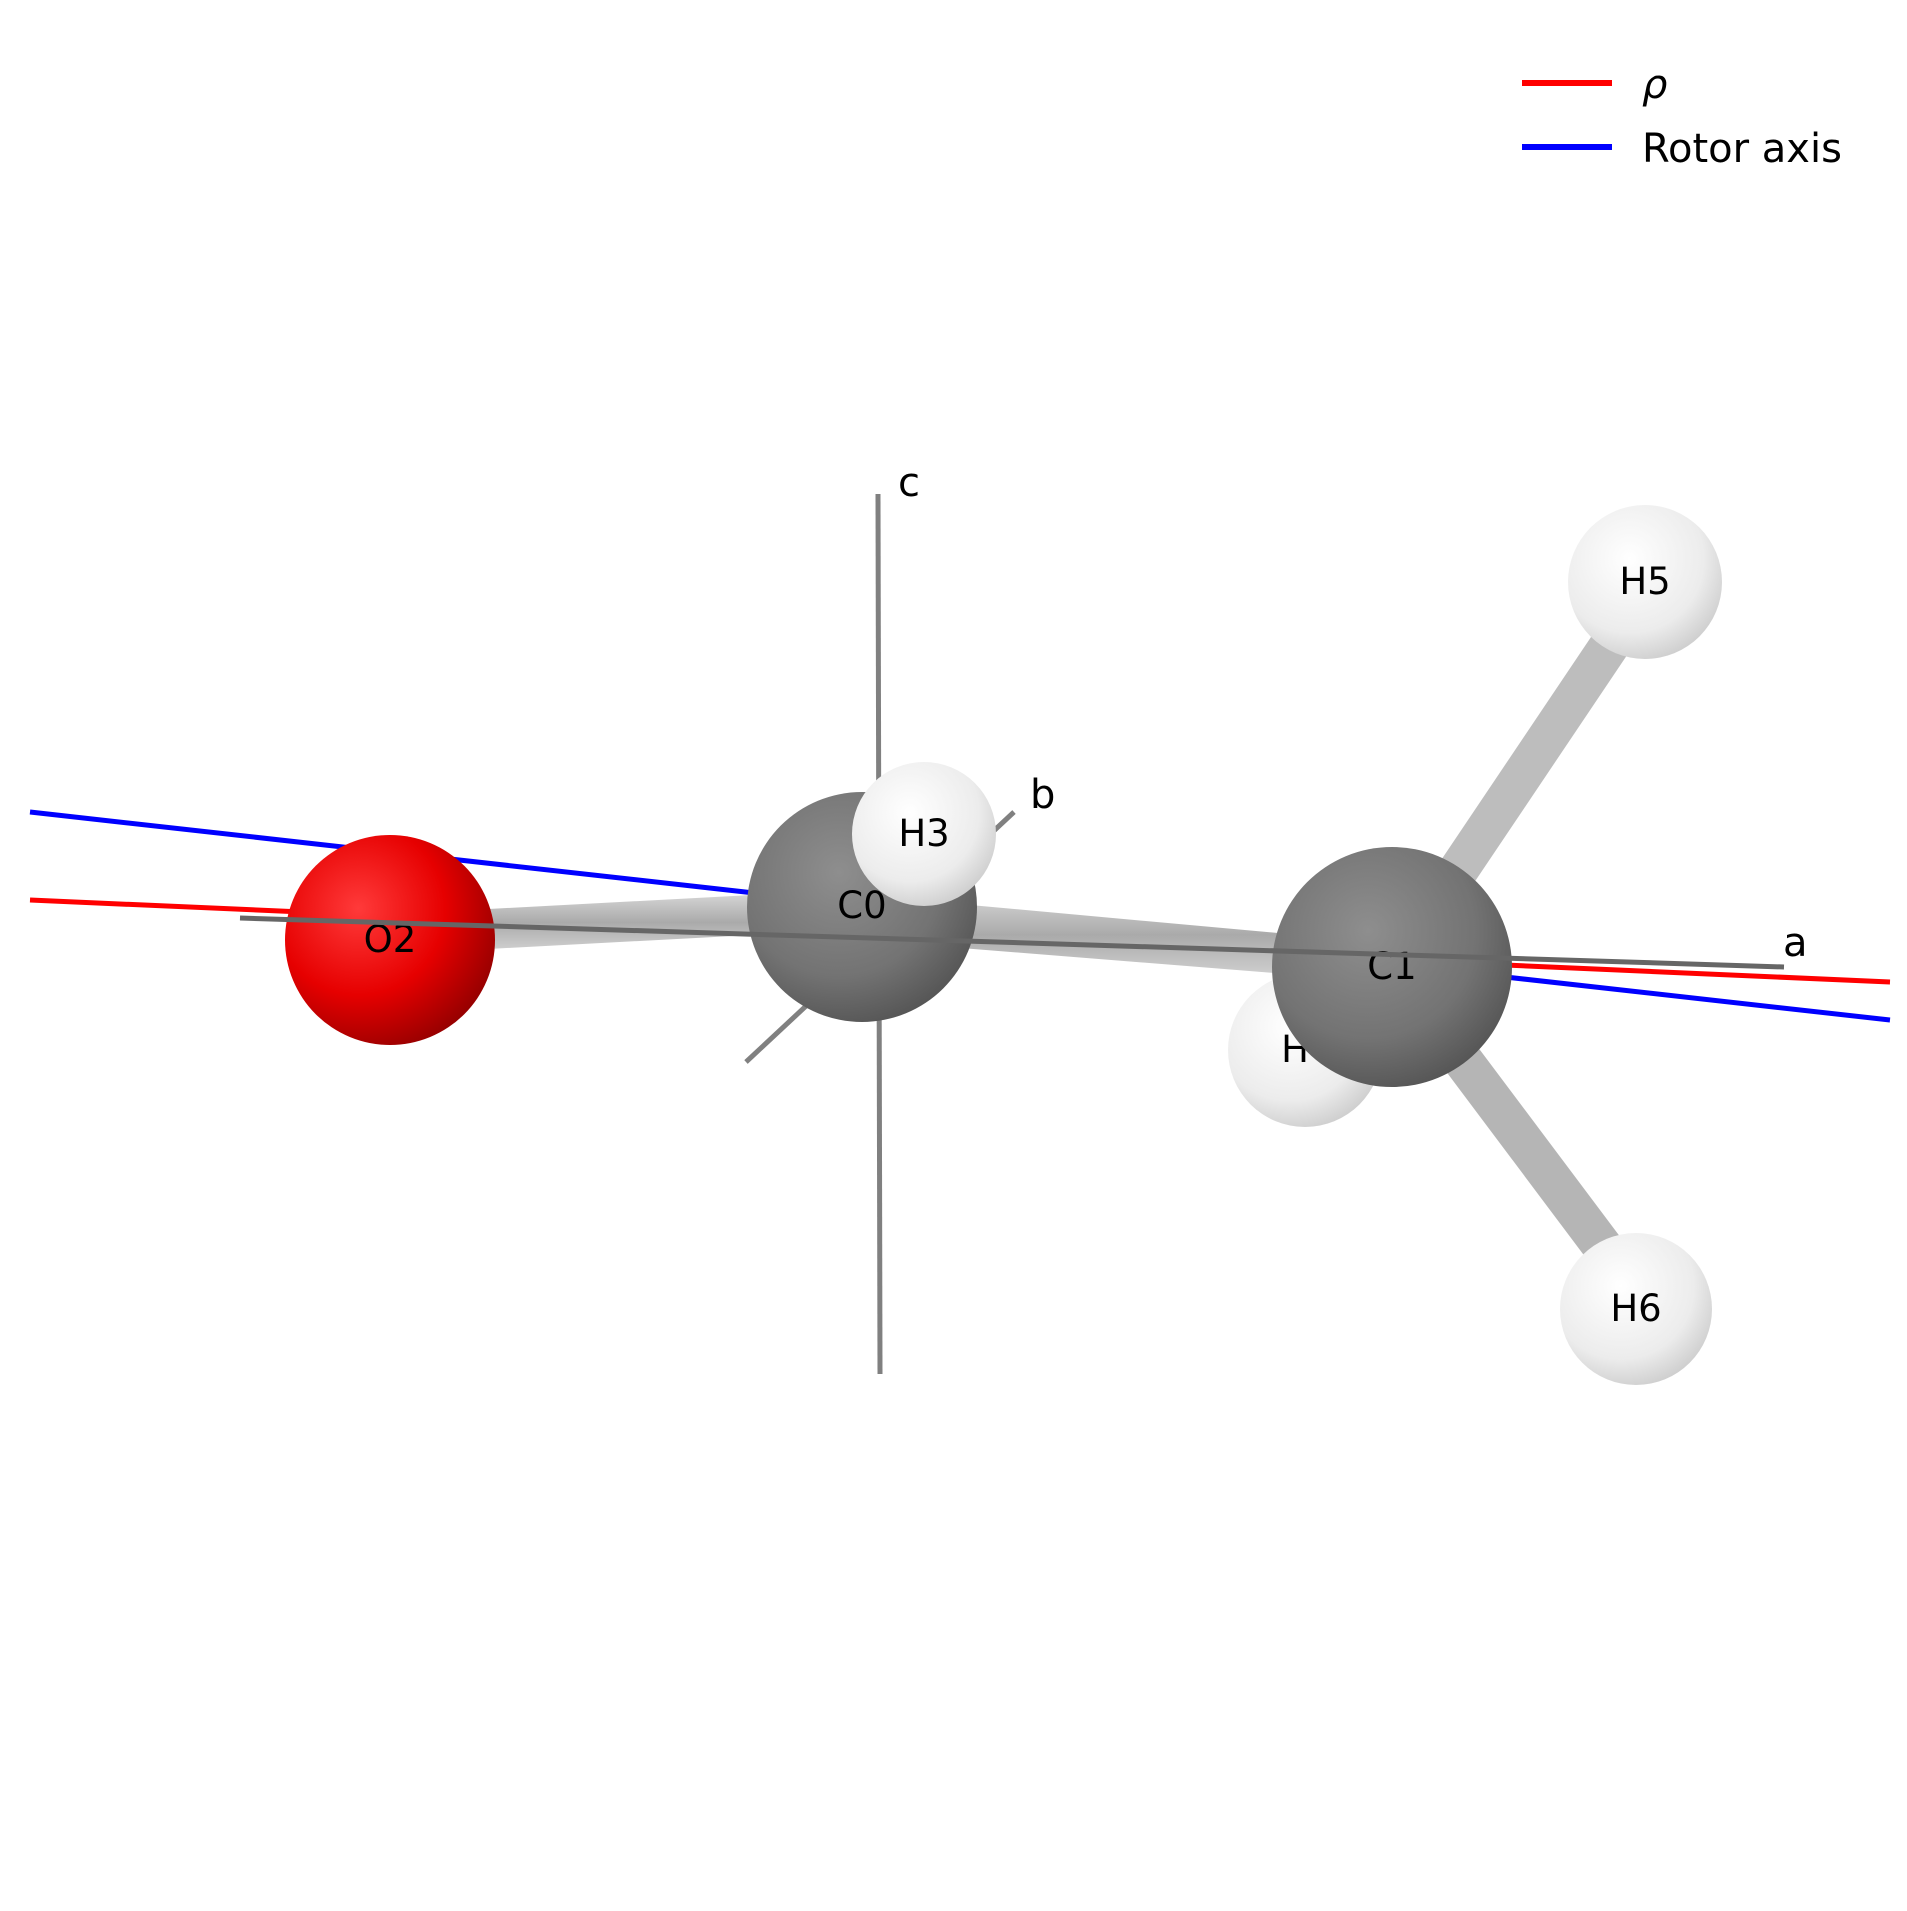  What do you see at coordinates (1682, 117) in the screenshot?
I see `legend: ρ Rotor axis` at bounding box center [1682, 117].